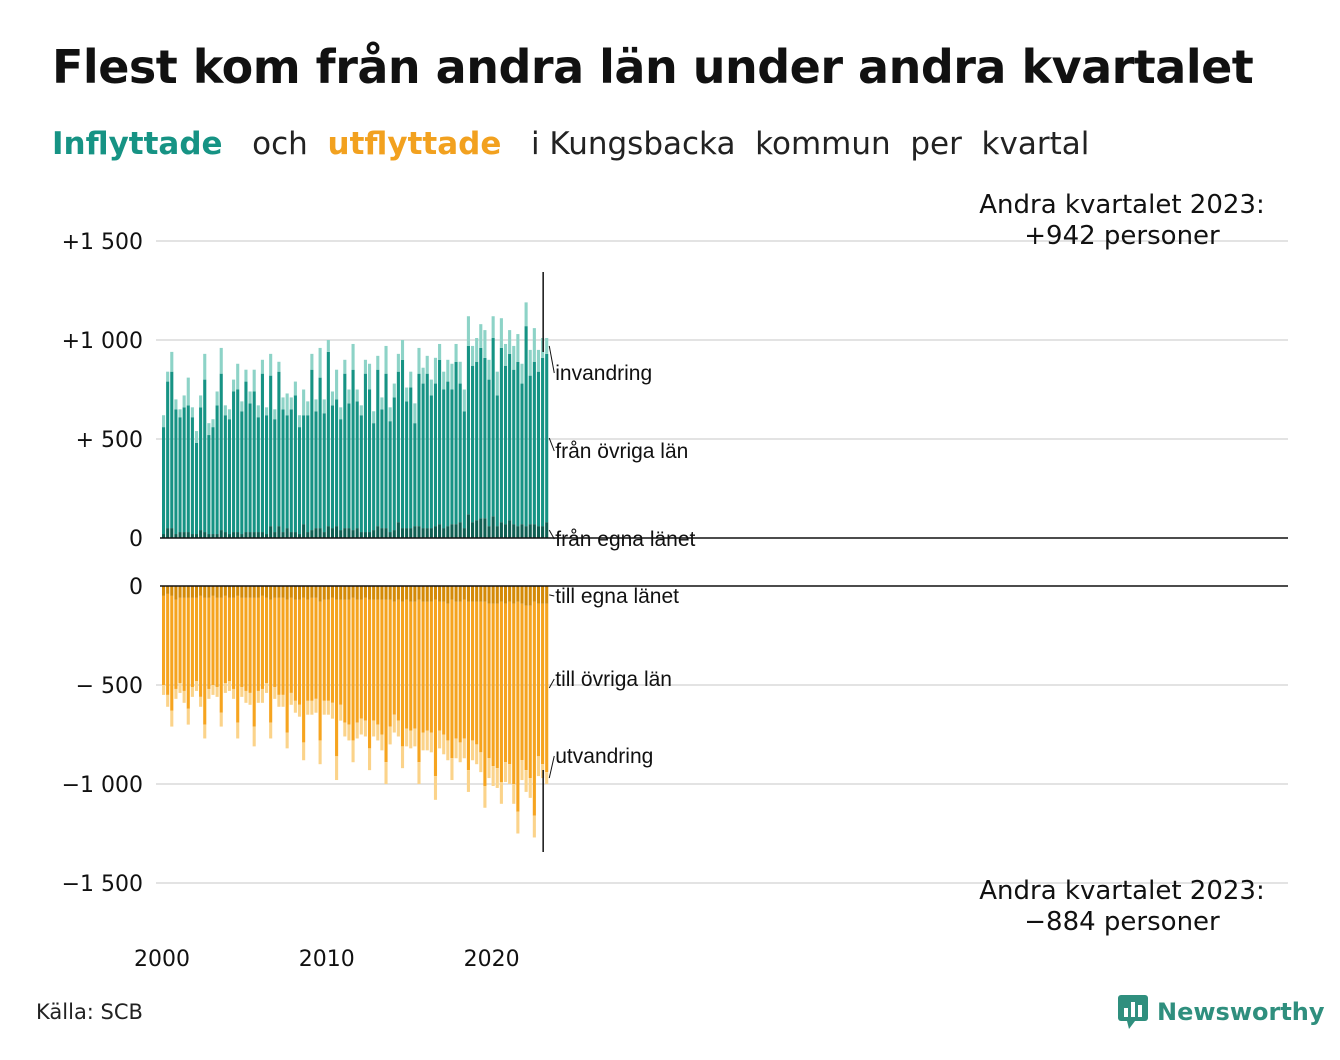 The image size is (1340, 1060). I want to click on series-label-in: invandring, so click(603, 373).